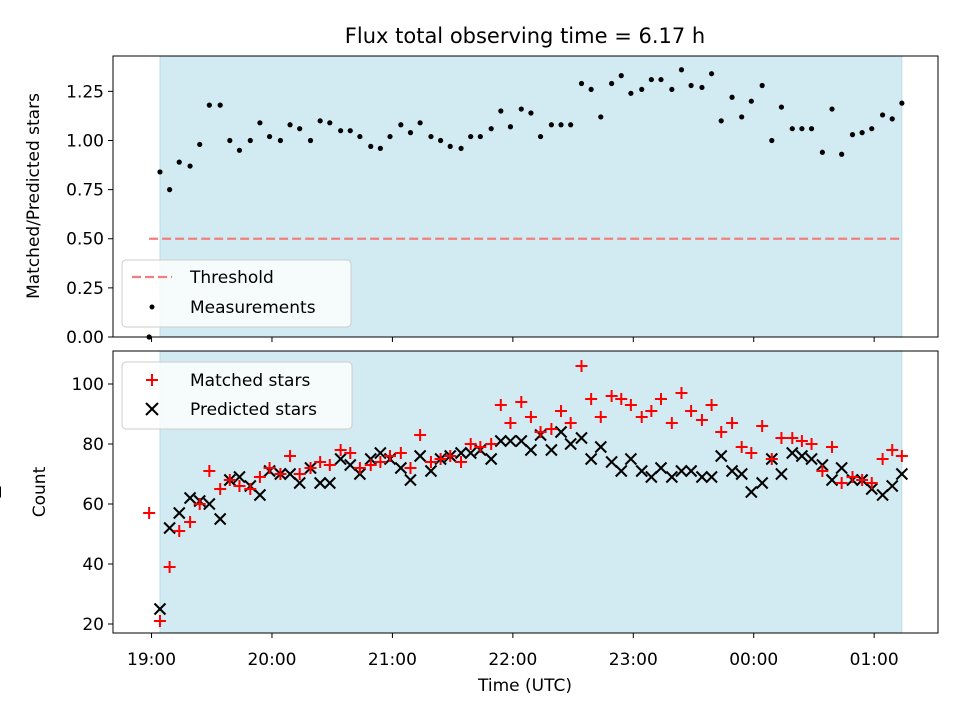 This screenshot has height=720, width=960. What do you see at coordinates (753, 660) in the screenshot?
I see `x-tick-label: 00:00` at bounding box center [753, 660].